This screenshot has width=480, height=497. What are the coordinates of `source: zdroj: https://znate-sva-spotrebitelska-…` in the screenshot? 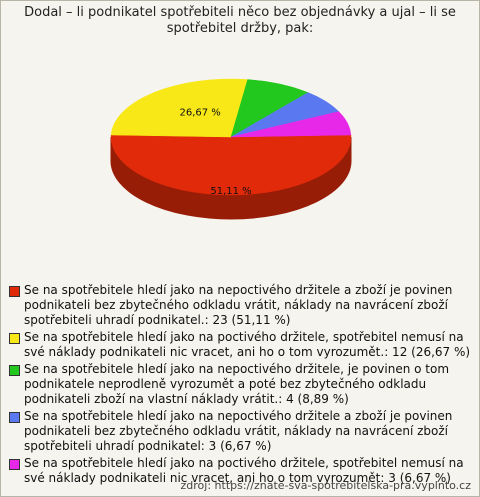 It's located at (325, 485).